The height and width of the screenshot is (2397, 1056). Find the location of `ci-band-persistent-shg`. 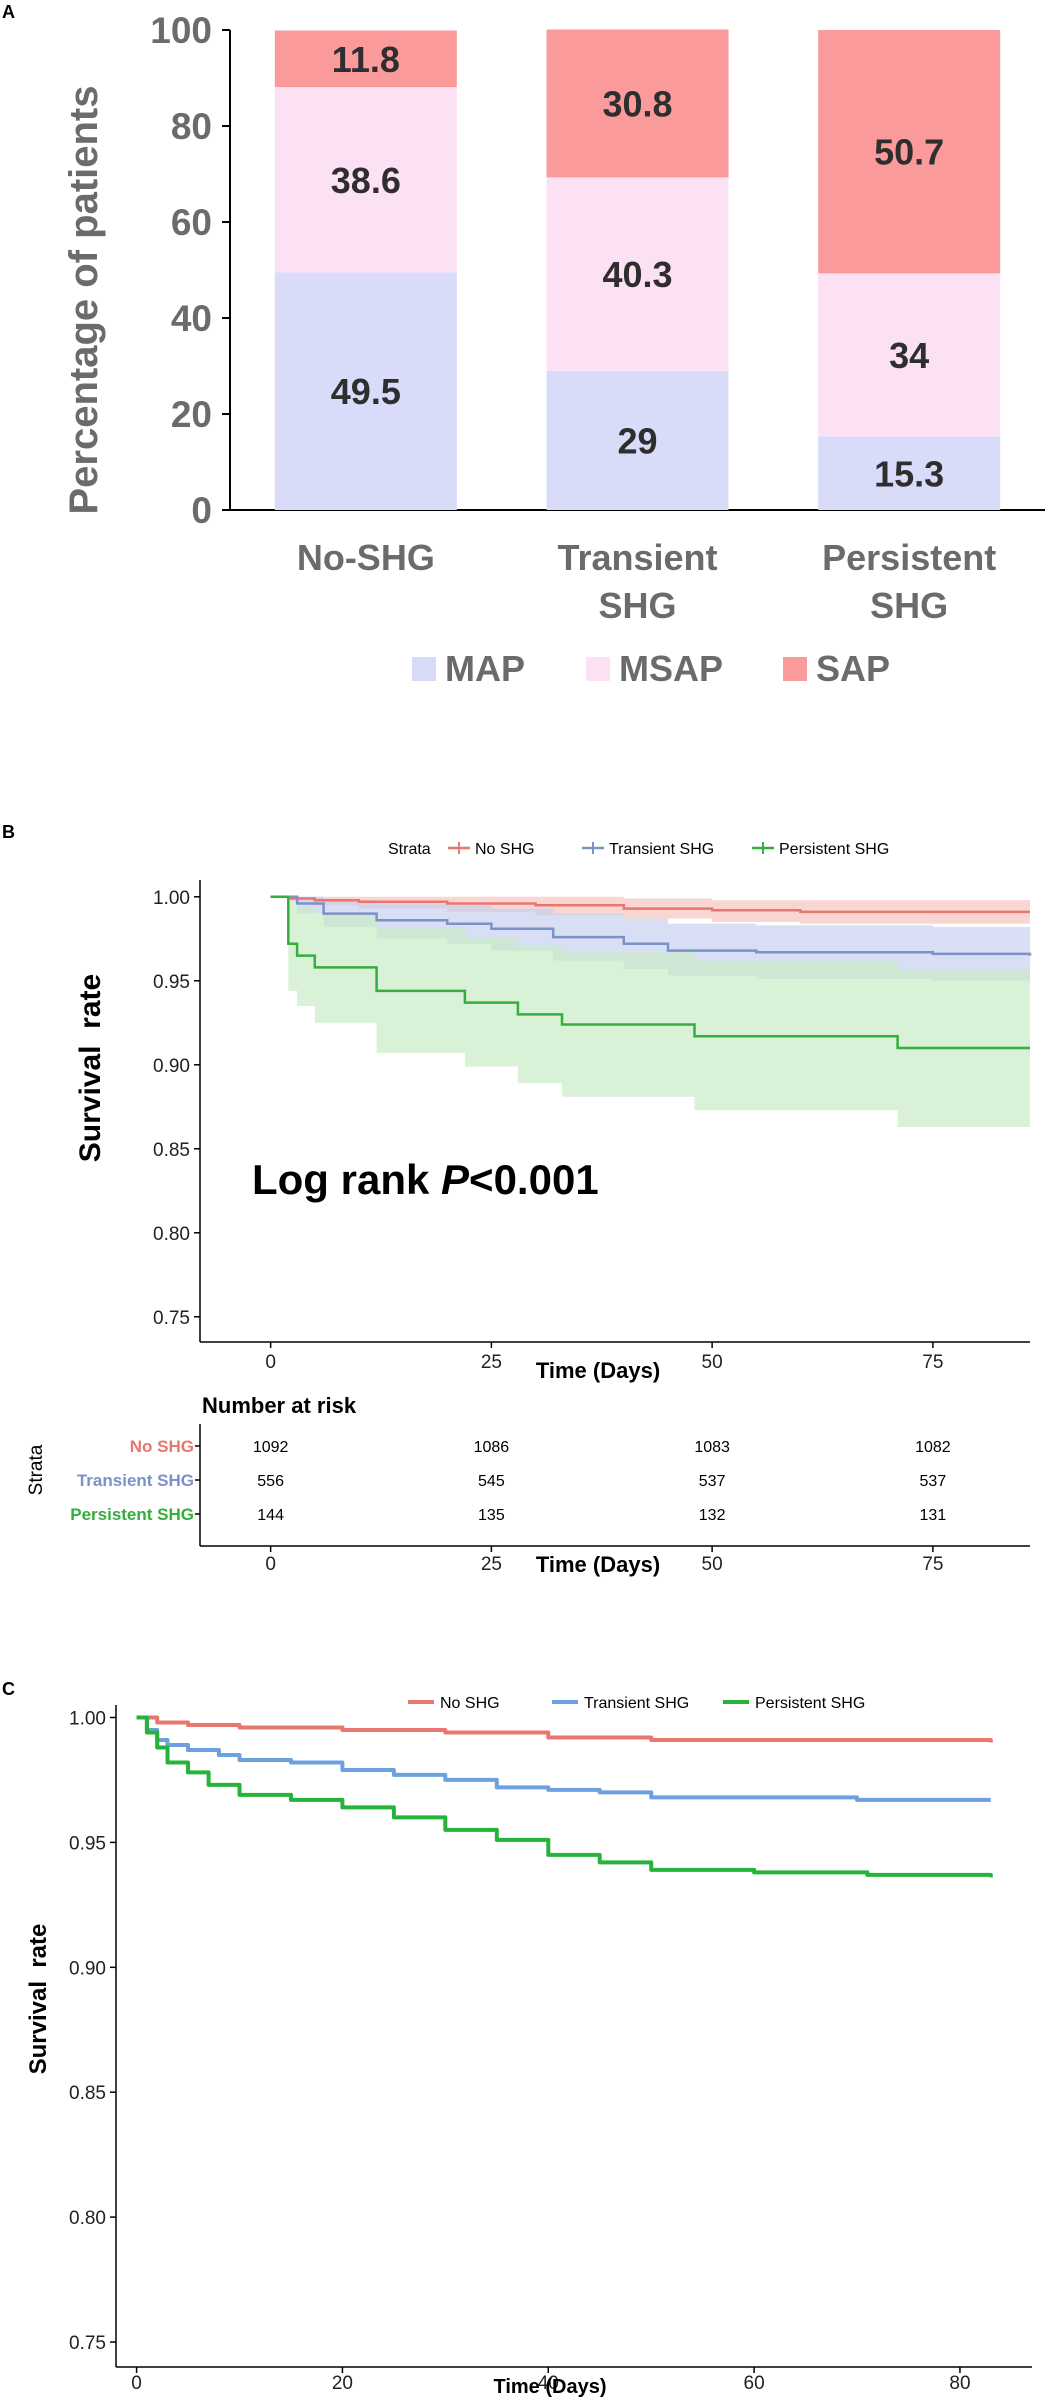

ci-band-persistent-shg is located at coordinates (650, 1011).